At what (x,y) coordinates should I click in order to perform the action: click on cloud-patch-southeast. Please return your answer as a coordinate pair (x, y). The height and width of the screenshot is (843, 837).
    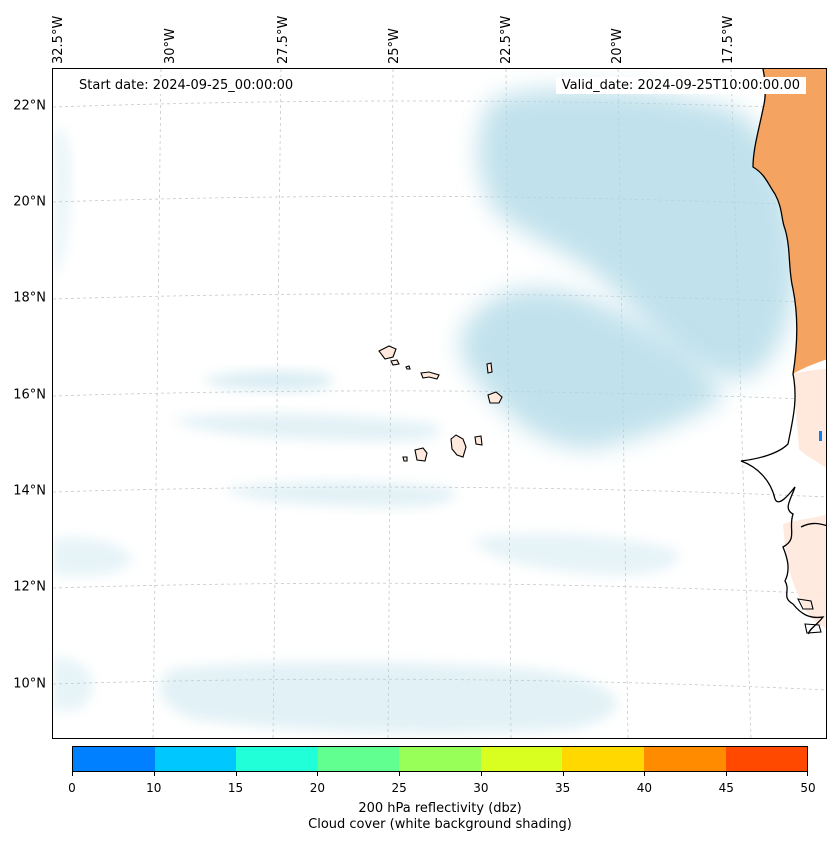
    Looking at the image, I should click on (576, 554).